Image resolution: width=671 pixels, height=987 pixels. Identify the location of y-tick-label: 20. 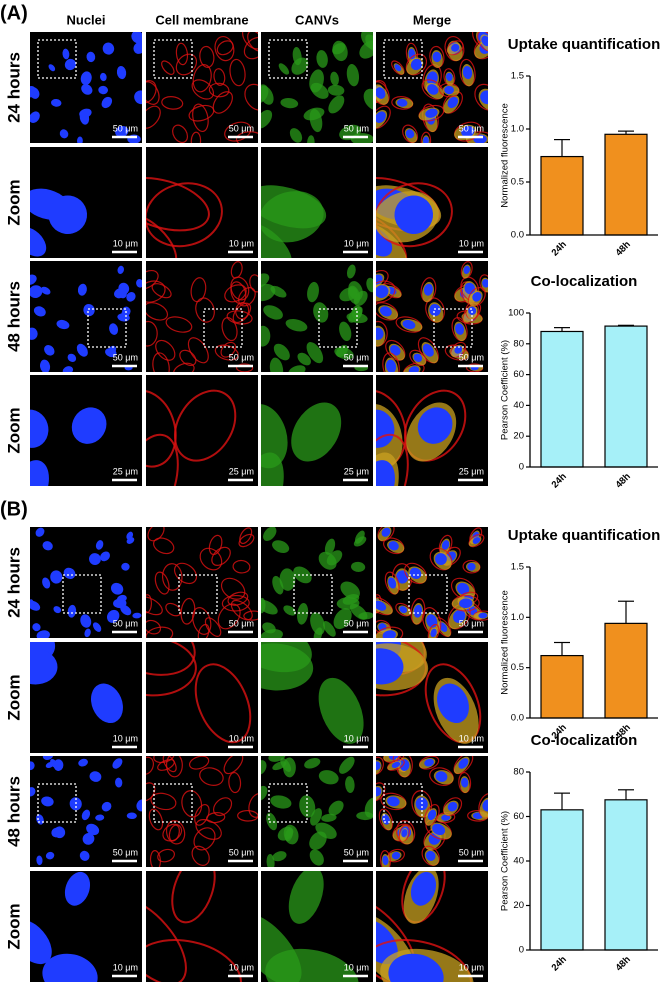
(518, 905).